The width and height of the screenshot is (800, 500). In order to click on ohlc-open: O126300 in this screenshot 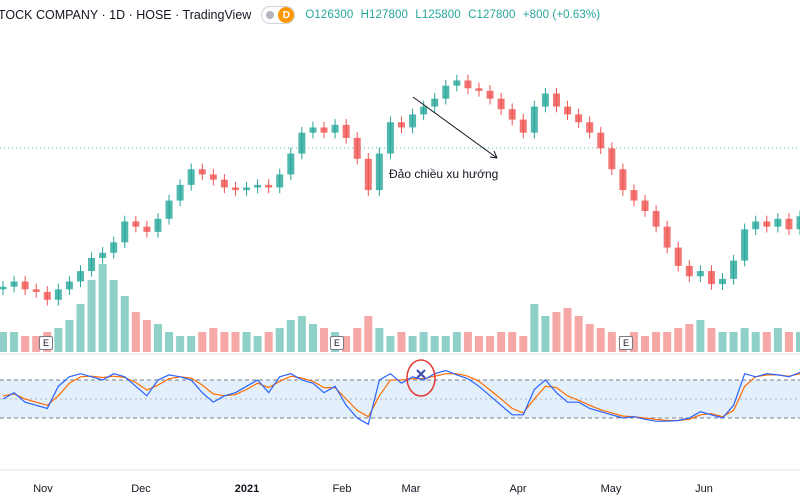, I will do `click(329, 15)`.